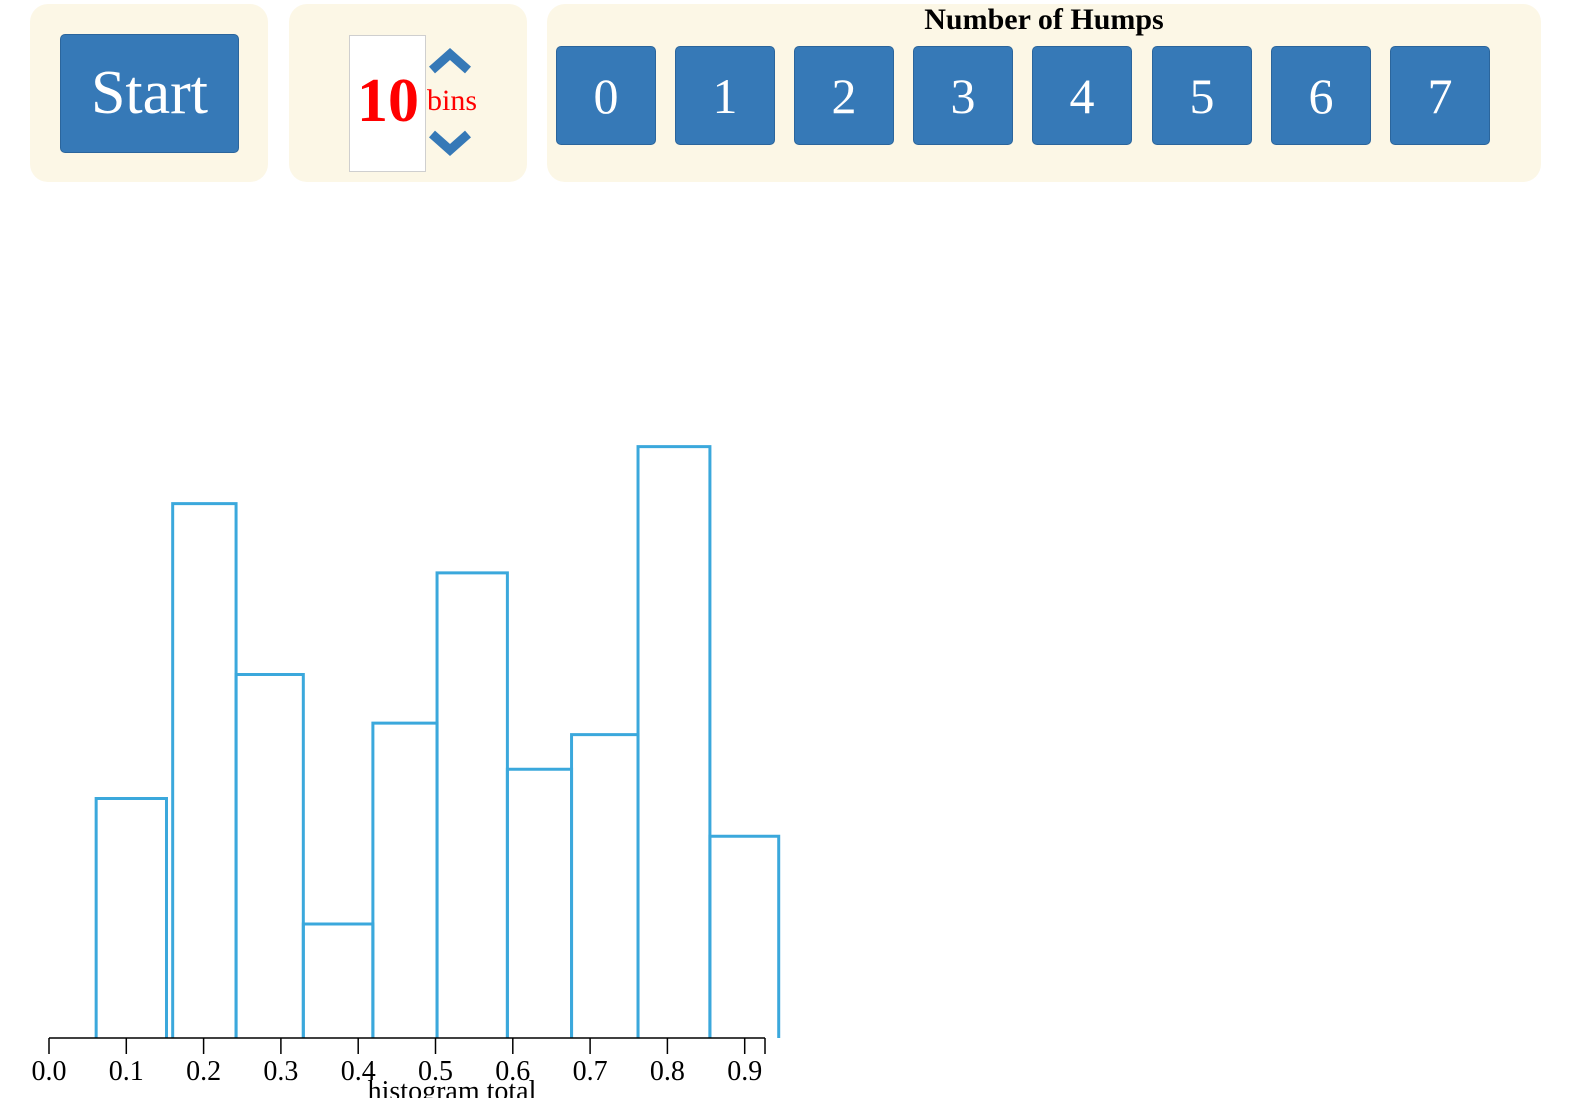 The width and height of the screenshot is (1578, 1098). Describe the element at coordinates (388, 101) in the screenshot. I see `bins-value: 10` at that location.